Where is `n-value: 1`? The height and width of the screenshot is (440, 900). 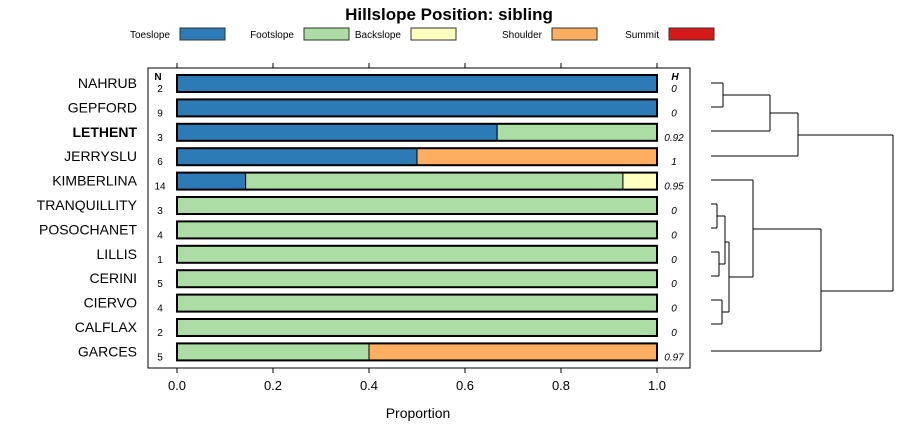
n-value: 1 is located at coordinates (160, 260).